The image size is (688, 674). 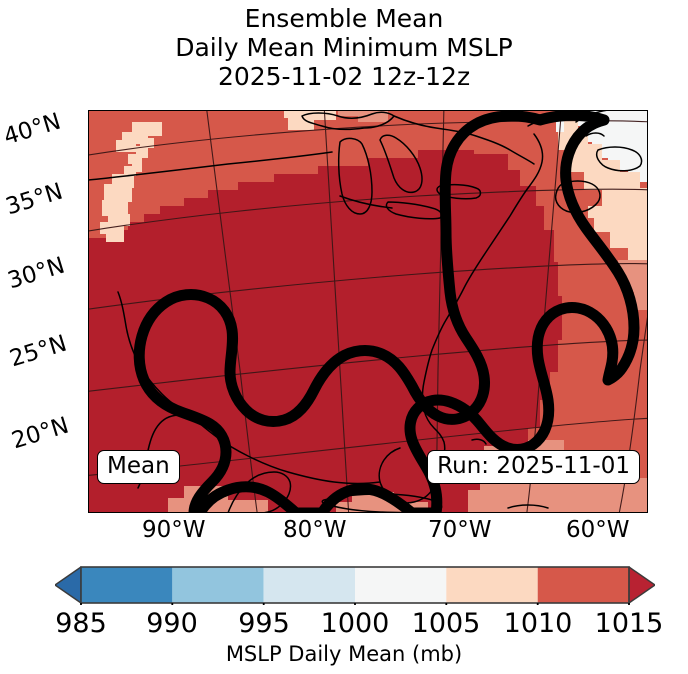 I want to click on lon-tick-label-60w: 60°W, so click(x=598, y=530).